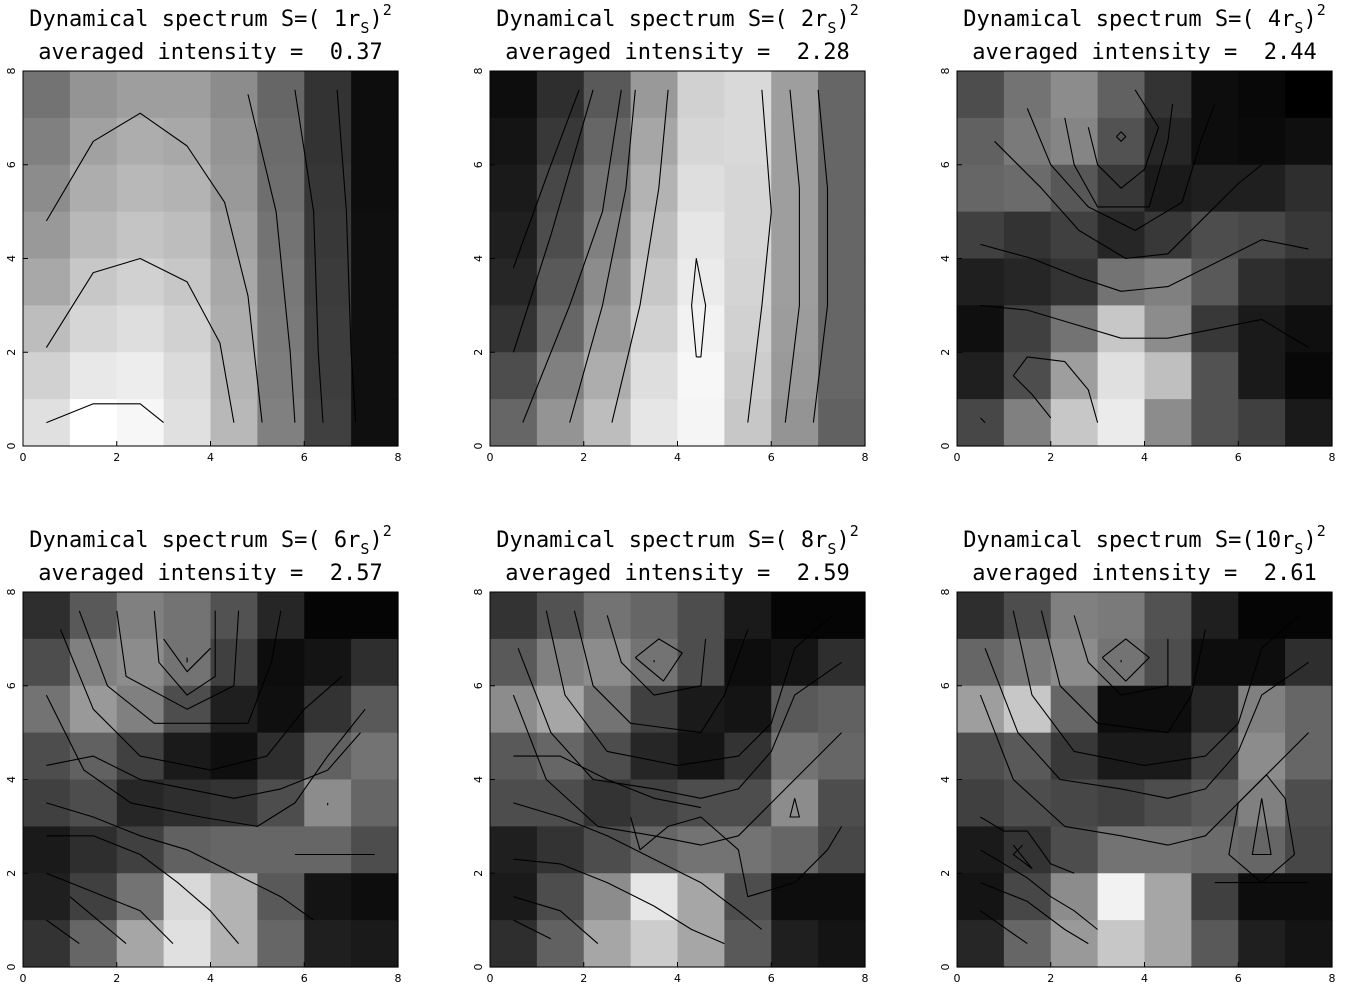  I want to click on y-tick-label: 0, so click(945, 446).